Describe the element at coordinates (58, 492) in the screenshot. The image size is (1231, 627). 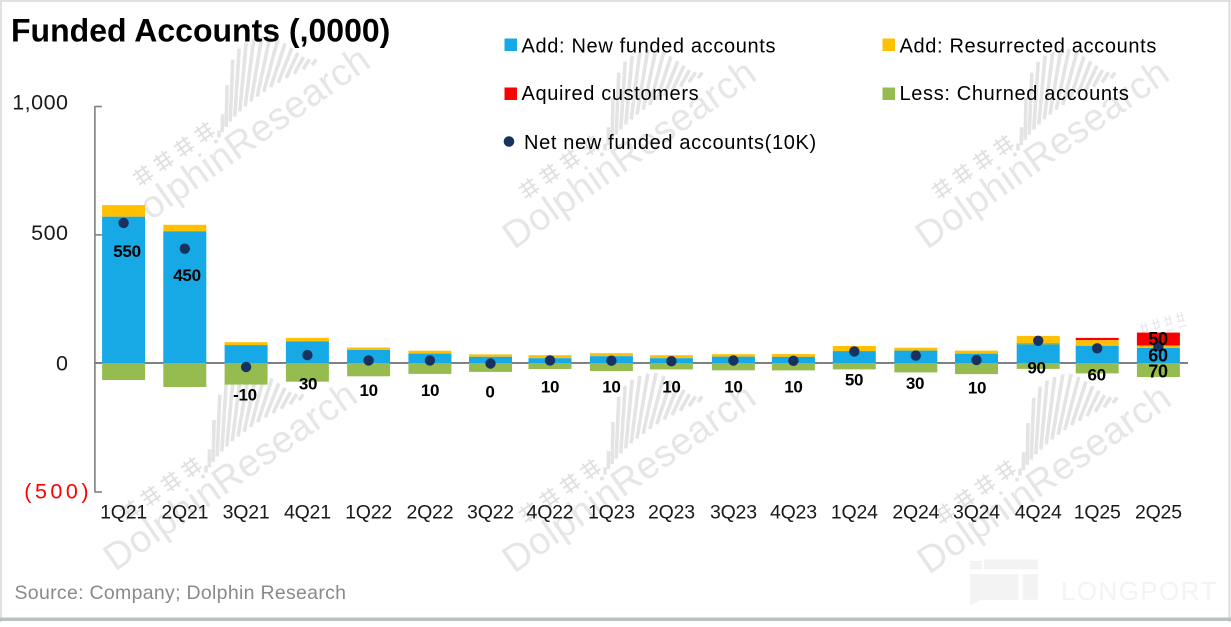
I see `svg-text: (500)` at that location.